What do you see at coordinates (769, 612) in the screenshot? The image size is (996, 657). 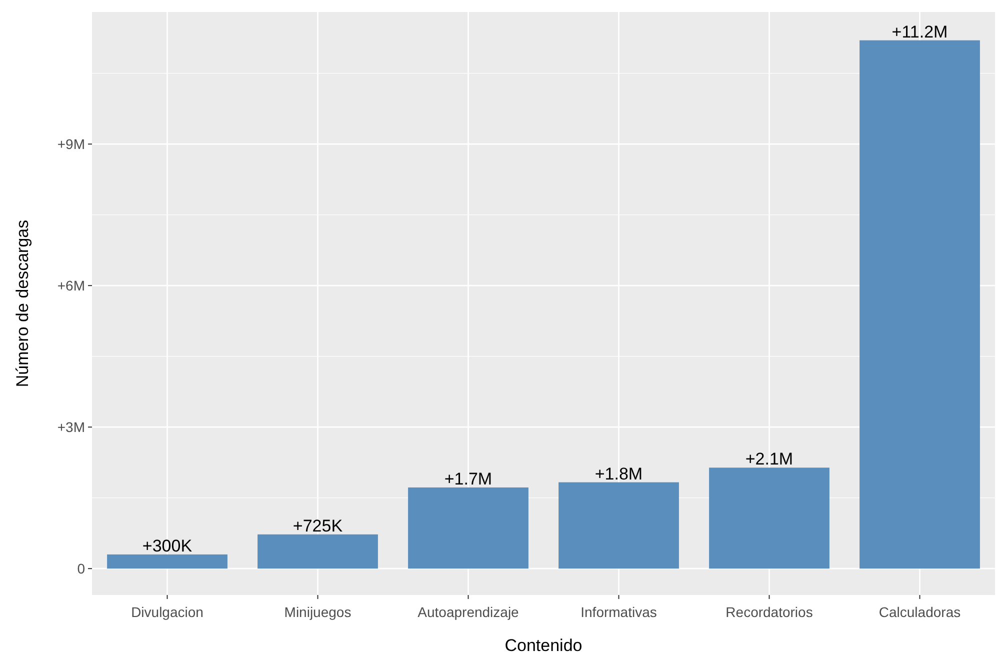 I see `x-tick-label: Recordatorios` at bounding box center [769, 612].